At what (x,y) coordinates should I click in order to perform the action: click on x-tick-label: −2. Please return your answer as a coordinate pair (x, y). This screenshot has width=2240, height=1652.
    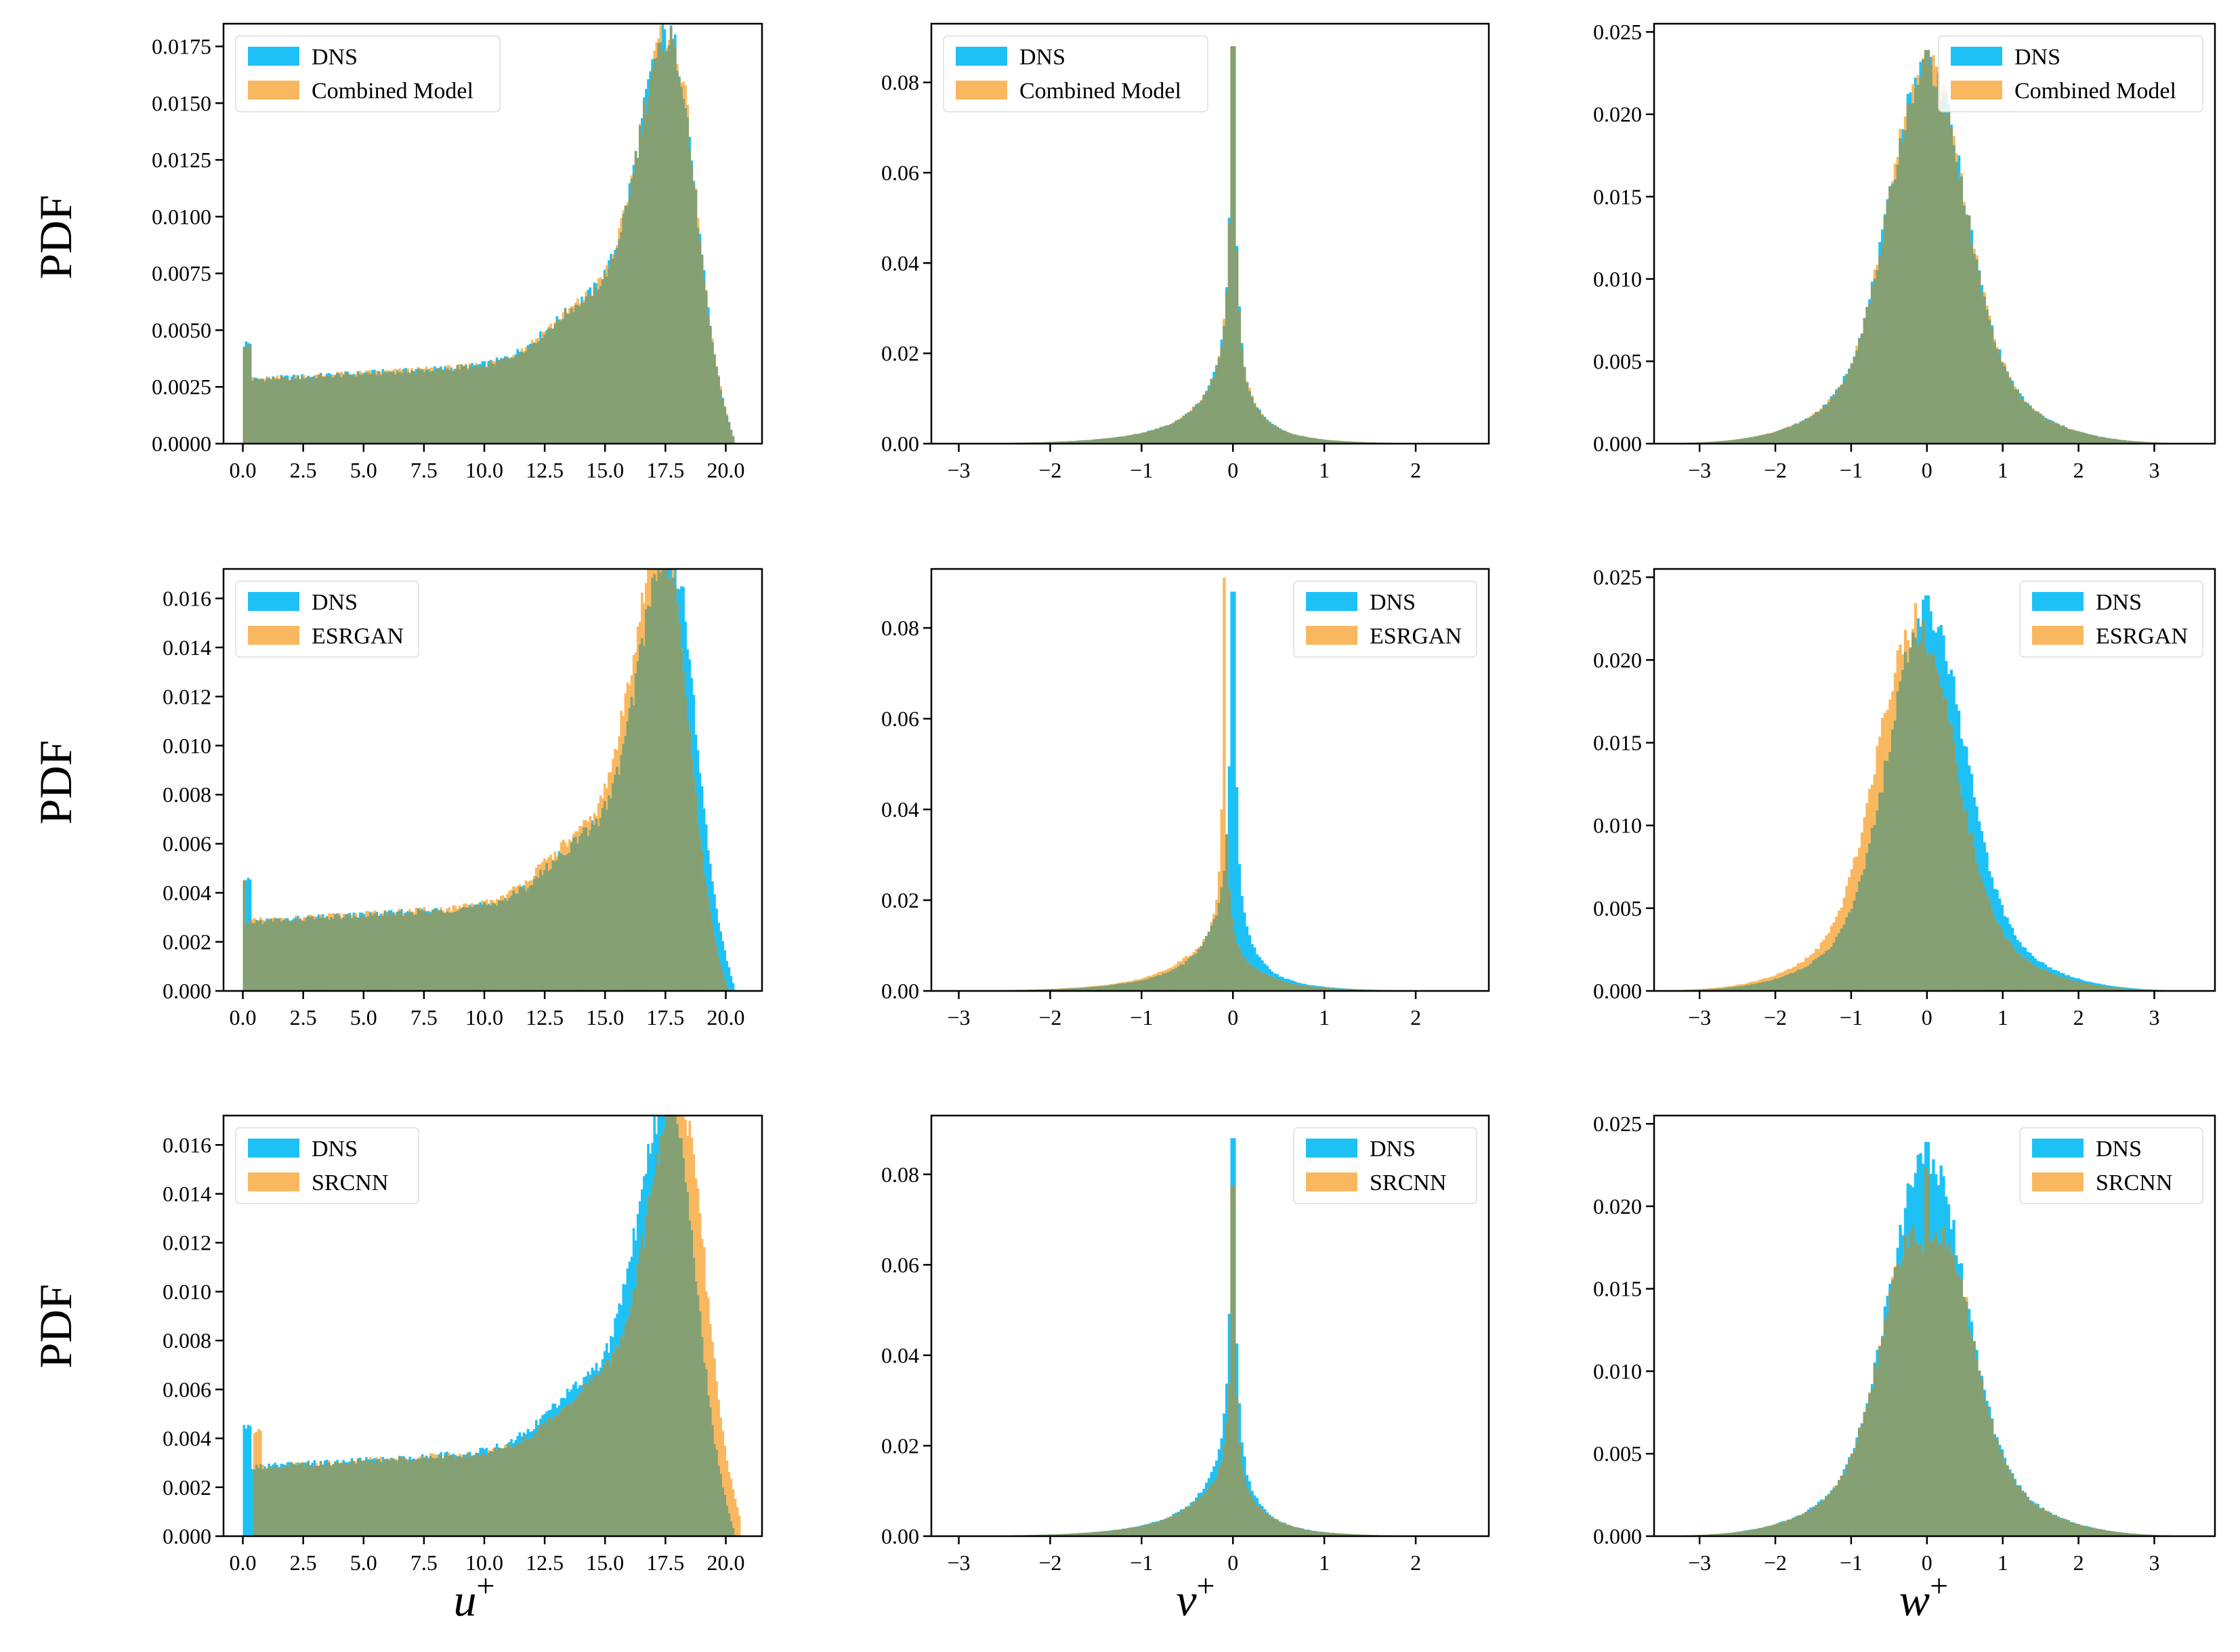
    Looking at the image, I should click on (1049, 470).